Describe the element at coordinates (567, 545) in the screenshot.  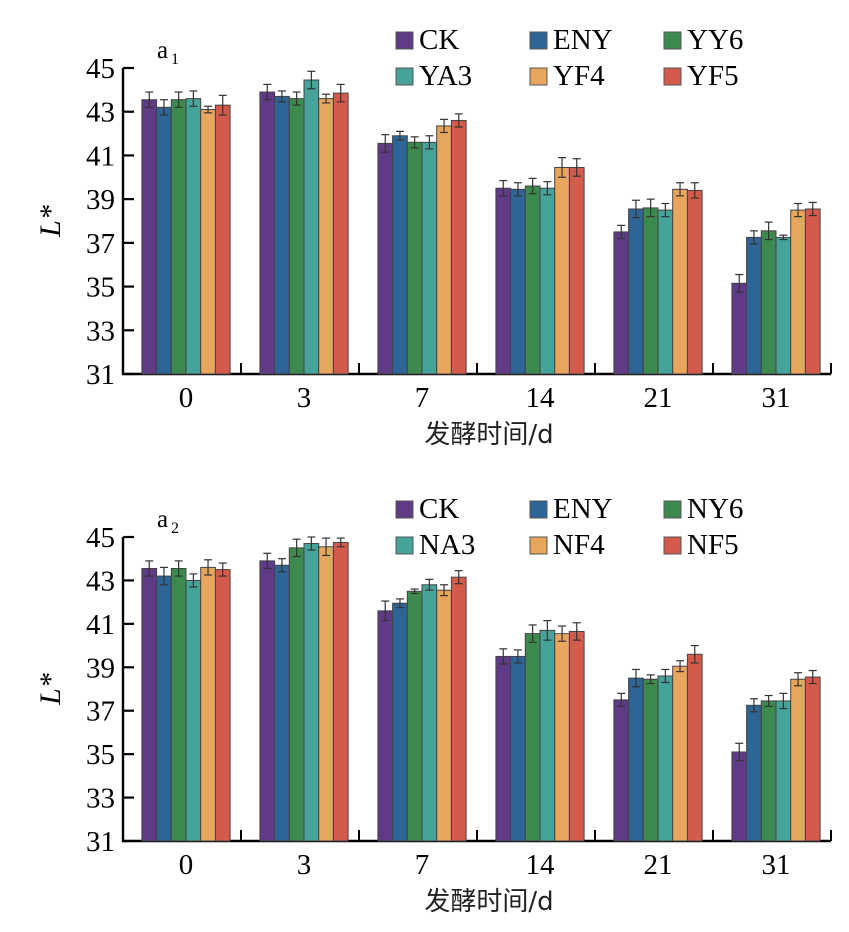
I see `legend-item-nf4: NF4` at that location.